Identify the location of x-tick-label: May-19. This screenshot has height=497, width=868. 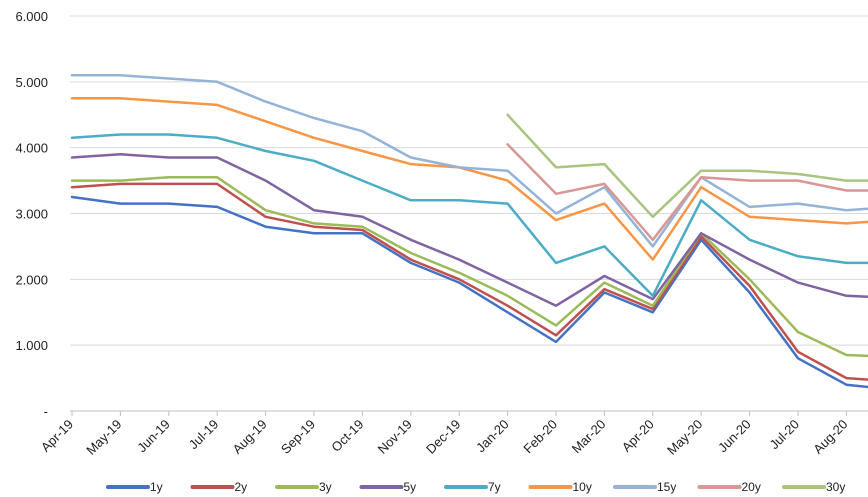
(103, 437).